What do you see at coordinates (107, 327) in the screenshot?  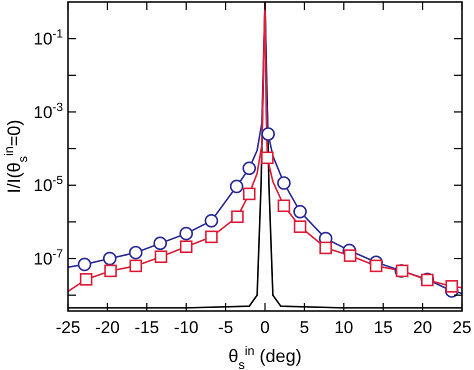 I see `x-tick-label: -20` at bounding box center [107, 327].